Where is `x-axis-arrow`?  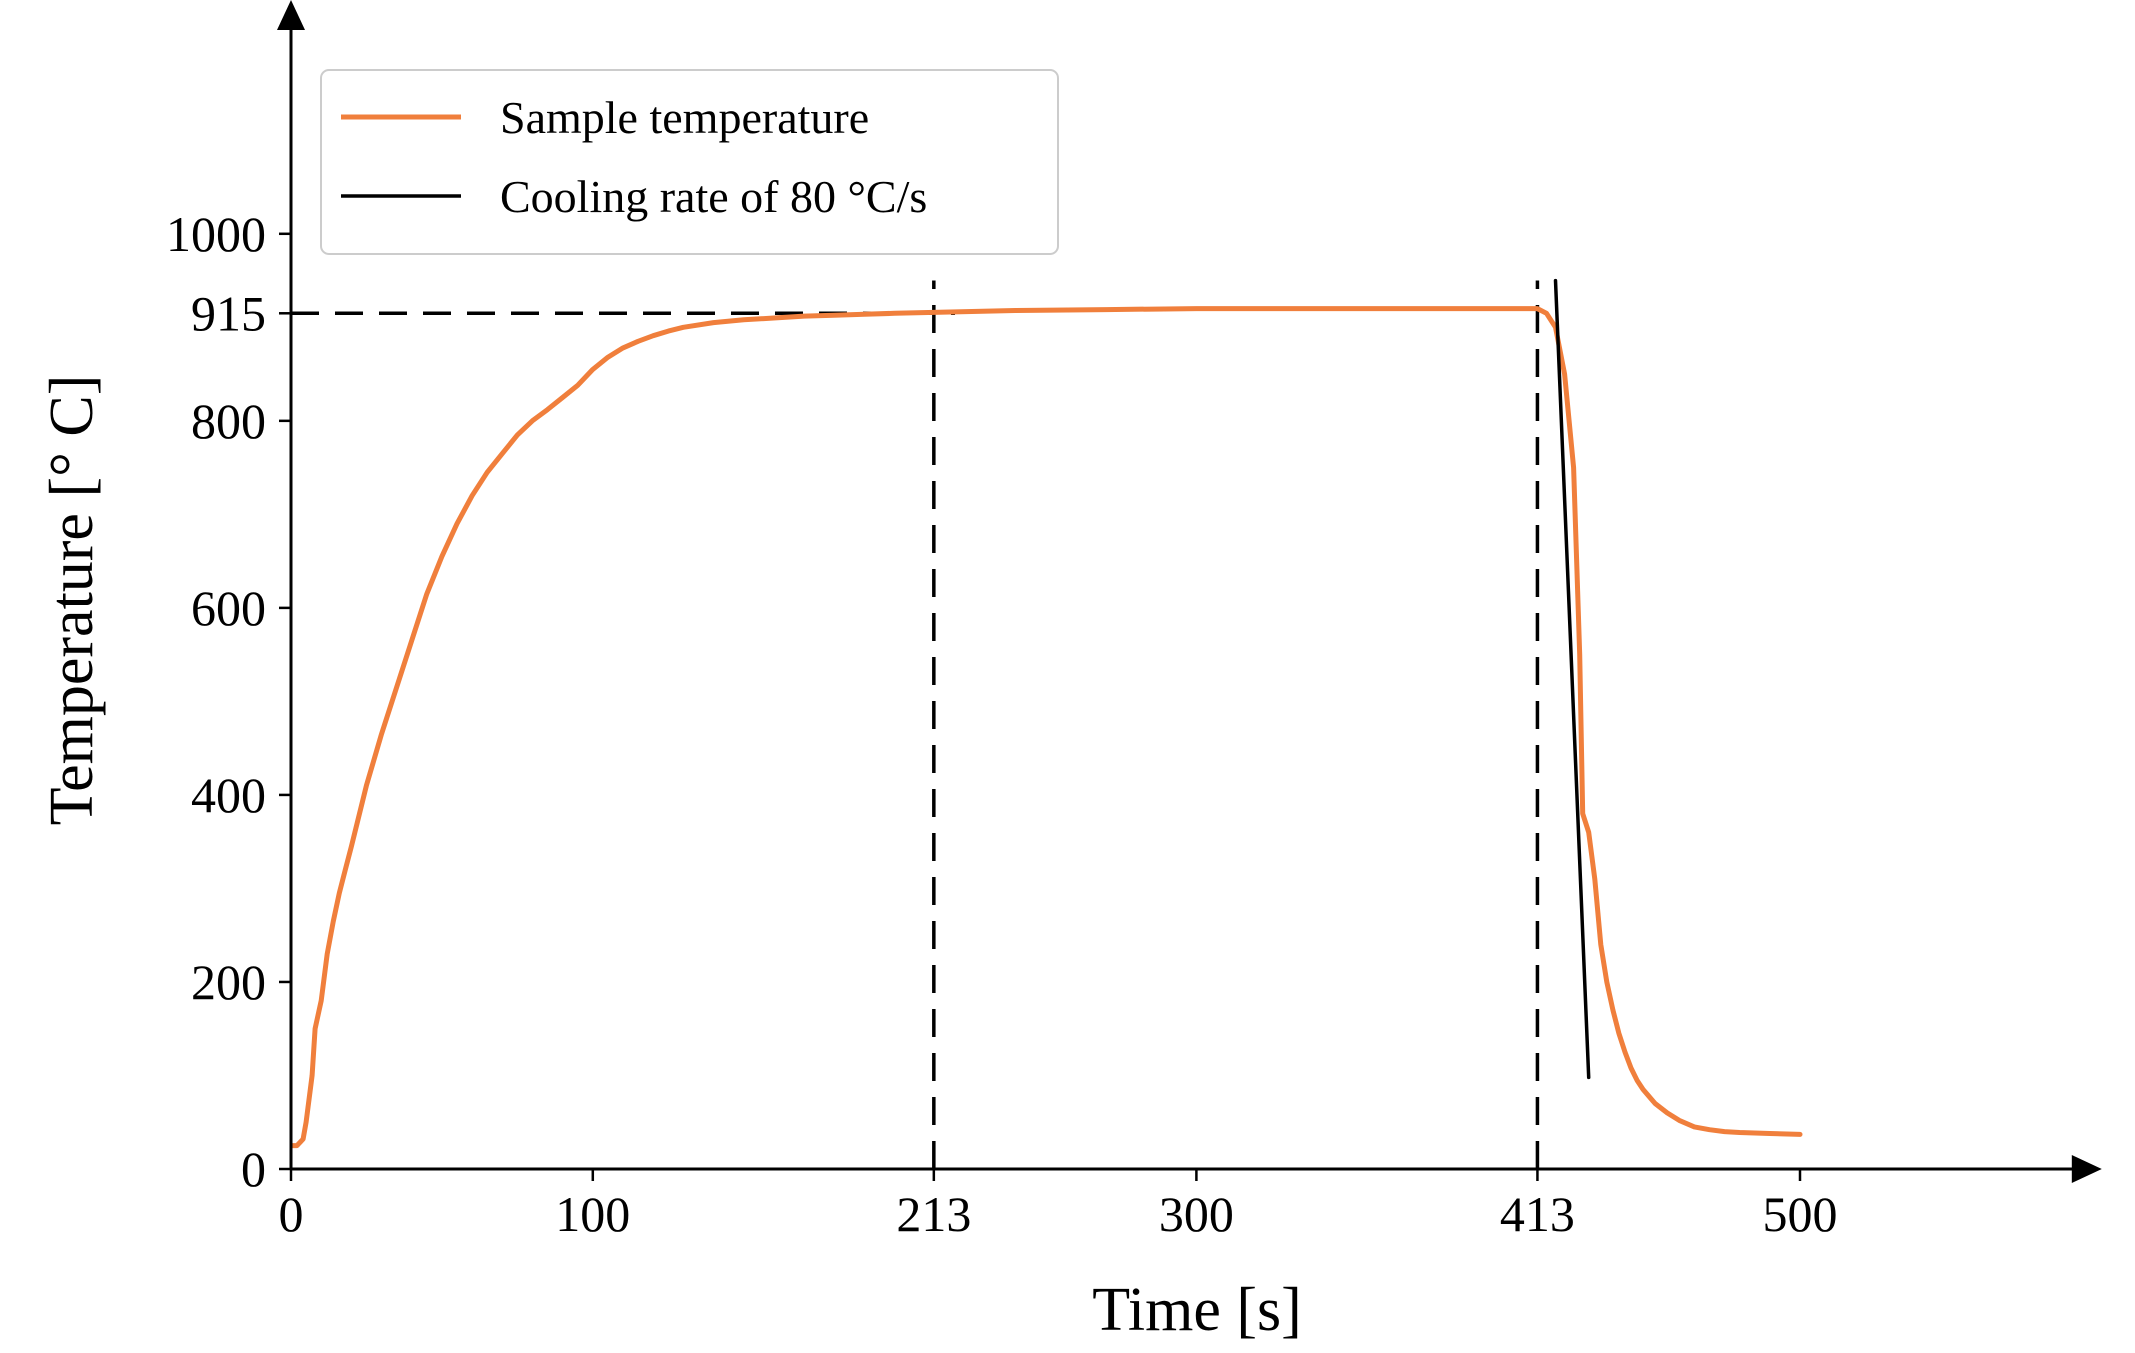
x-axis-arrow is located at coordinates (2086, 1169).